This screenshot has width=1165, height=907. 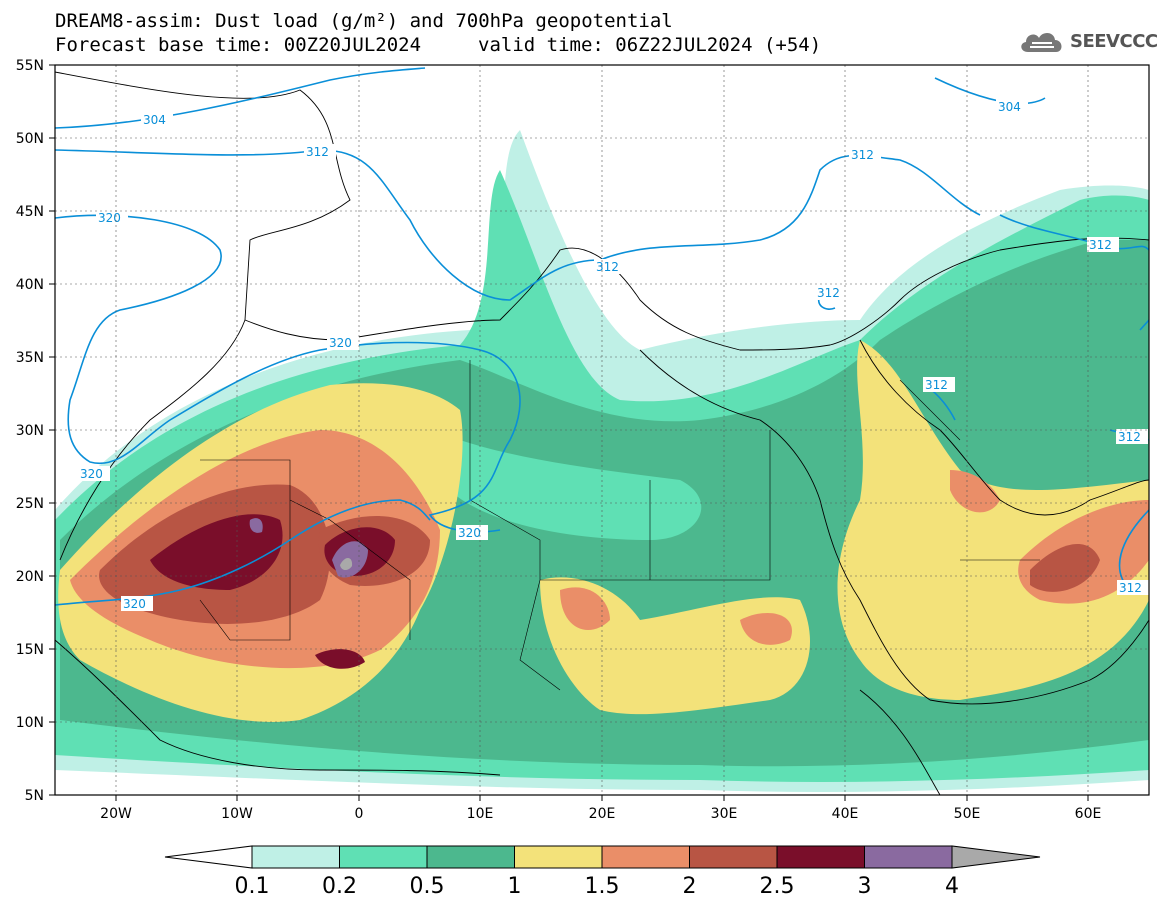 I want to click on lat-label: 40N, so click(x=30, y=285).